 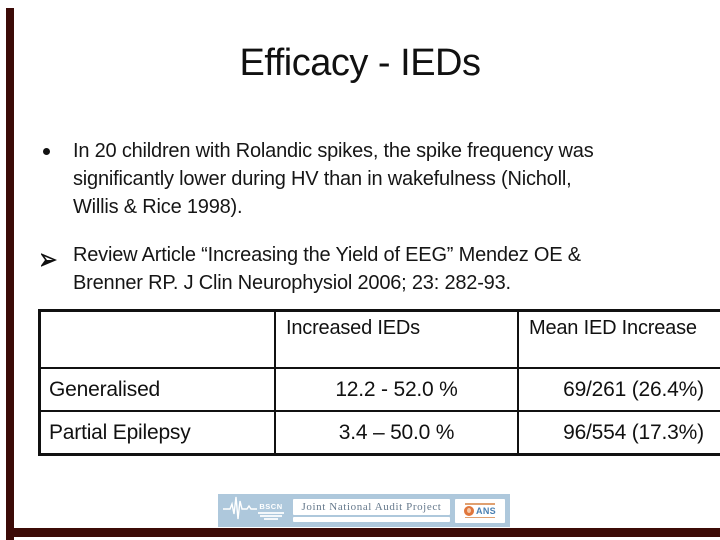 What do you see at coordinates (271, 506) in the screenshot?
I see `bscn-label: BSCN` at bounding box center [271, 506].